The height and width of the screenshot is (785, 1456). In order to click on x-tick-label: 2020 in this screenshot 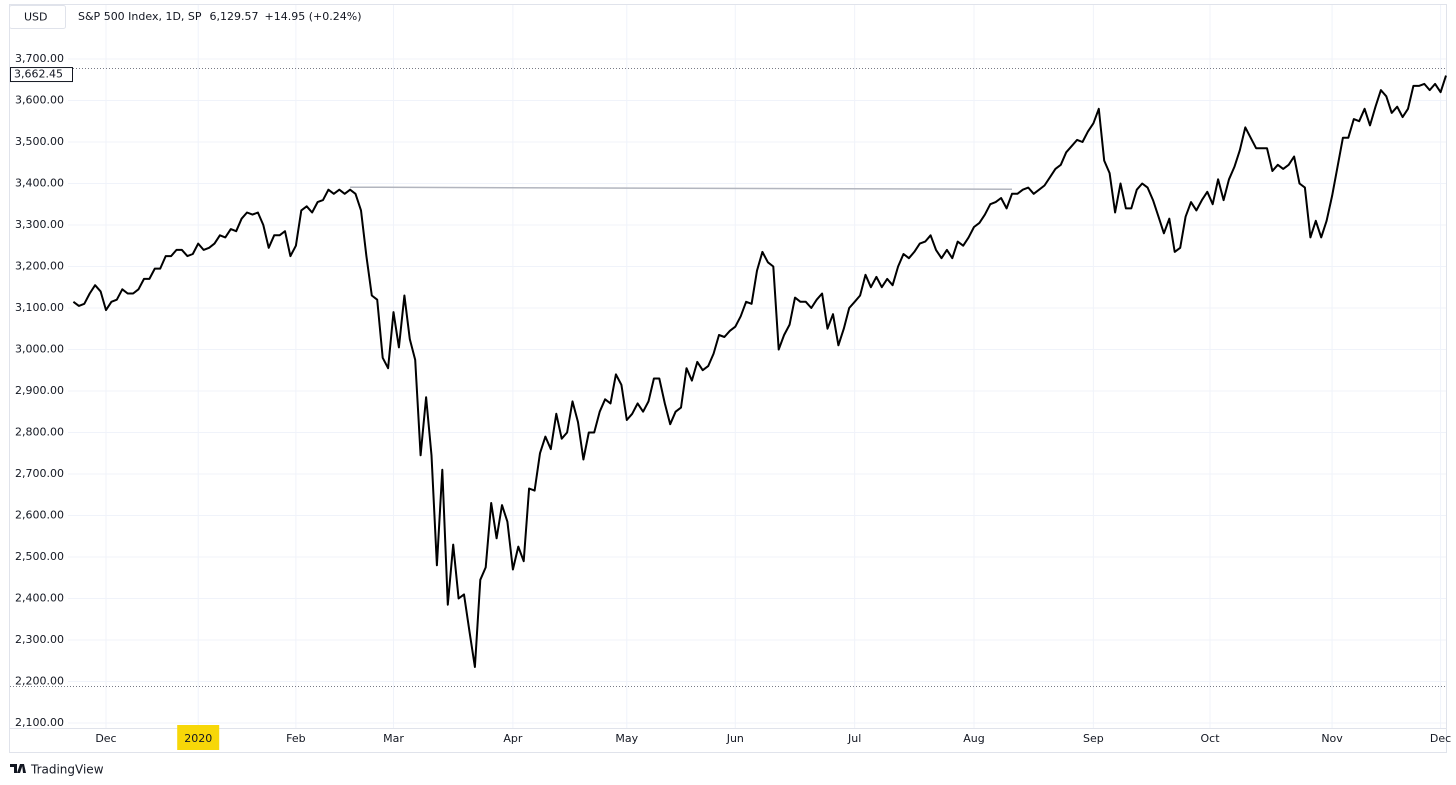, I will do `click(198, 738)`.